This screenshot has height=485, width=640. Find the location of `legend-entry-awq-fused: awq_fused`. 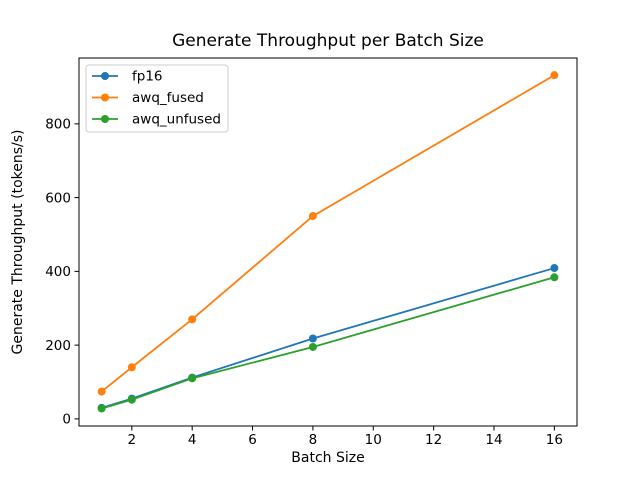

legend-entry-awq-fused: awq_fused is located at coordinates (148, 98).